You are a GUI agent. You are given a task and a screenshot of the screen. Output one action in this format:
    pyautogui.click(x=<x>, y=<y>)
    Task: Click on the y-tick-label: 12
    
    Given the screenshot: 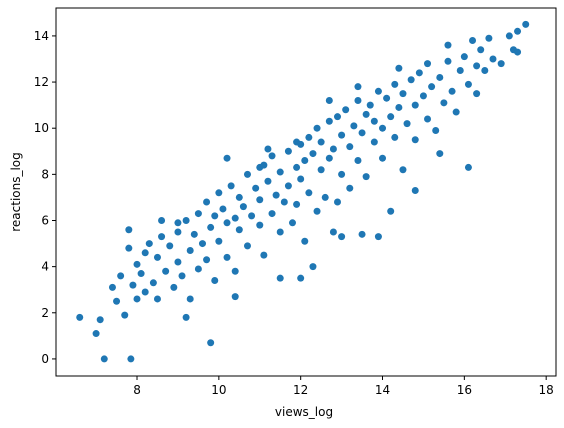 What is the action you would take?
    pyautogui.click(x=41, y=82)
    